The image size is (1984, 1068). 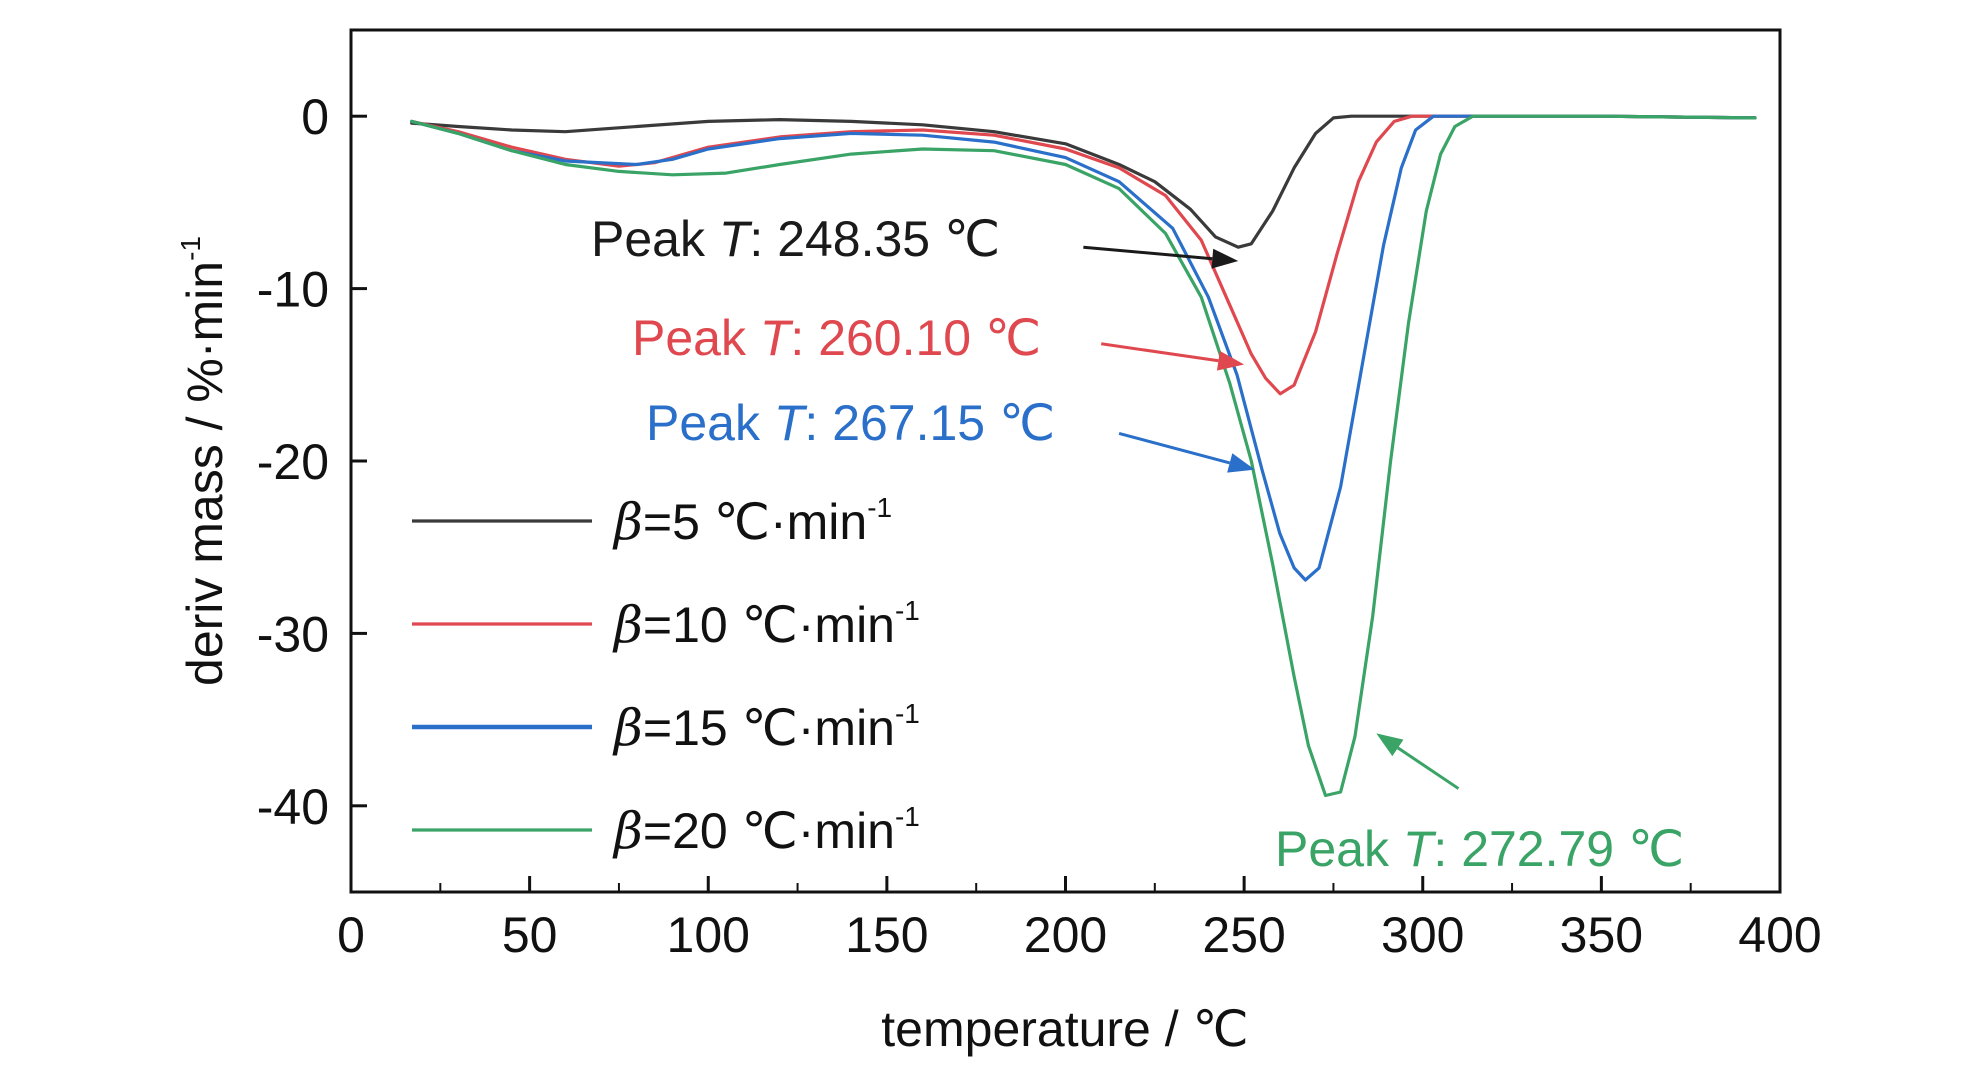 I want to click on x-tick-label: 250, so click(x=1243, y=935).